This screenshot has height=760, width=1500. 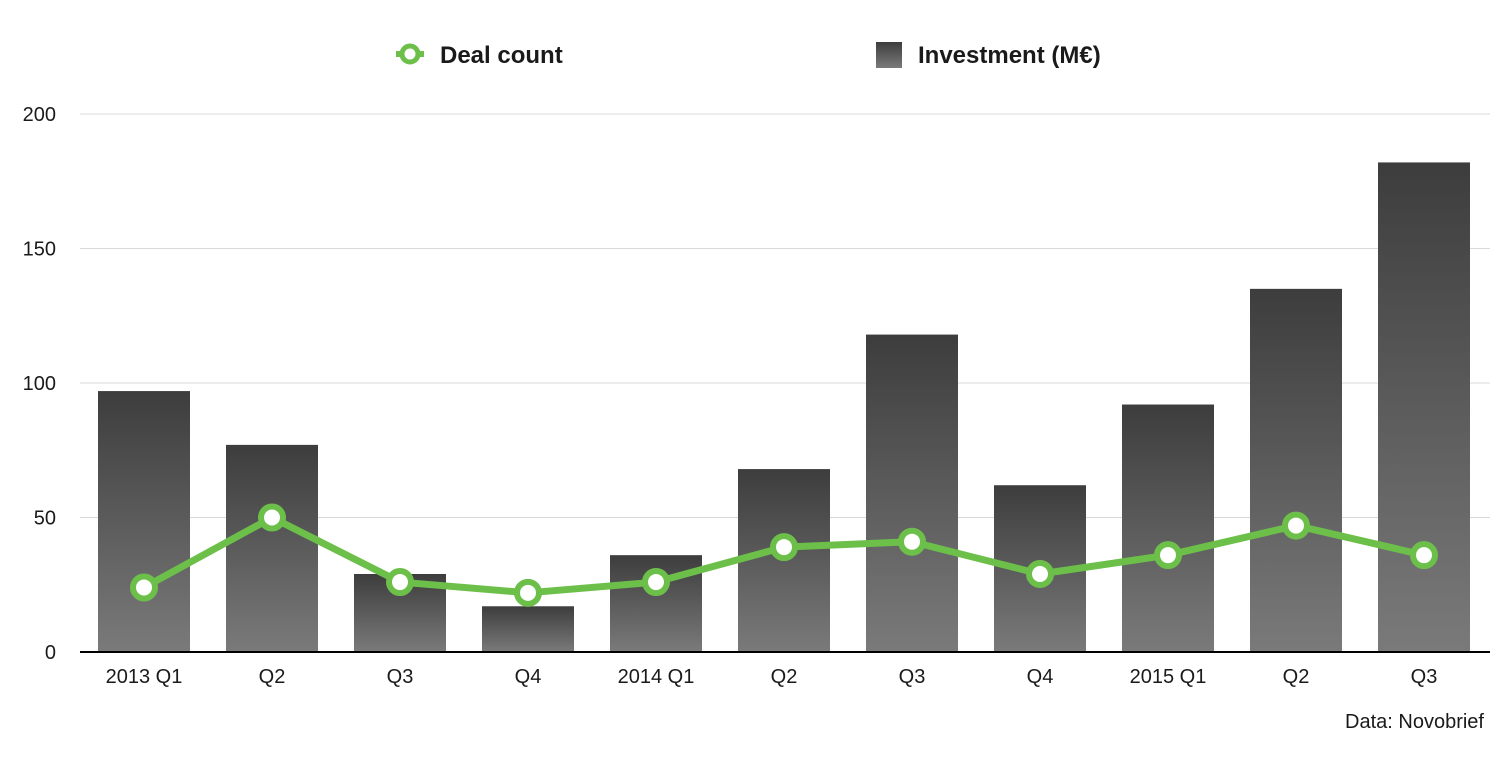 What do you see at coordinates (1414, 722) in the screenshot?
I see `source-note: Data: Novobrief` at bounding box center [1414, 722].